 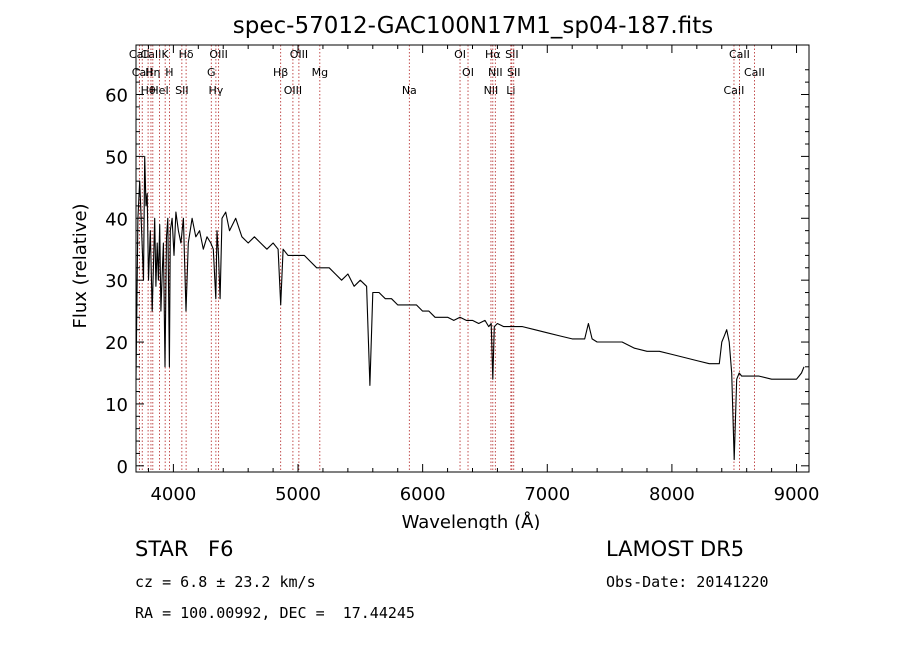 What do you see at coordinates (116, 157) in the screenshot?
I see `y-tick-label: 50` at bounding box center [116, 157].